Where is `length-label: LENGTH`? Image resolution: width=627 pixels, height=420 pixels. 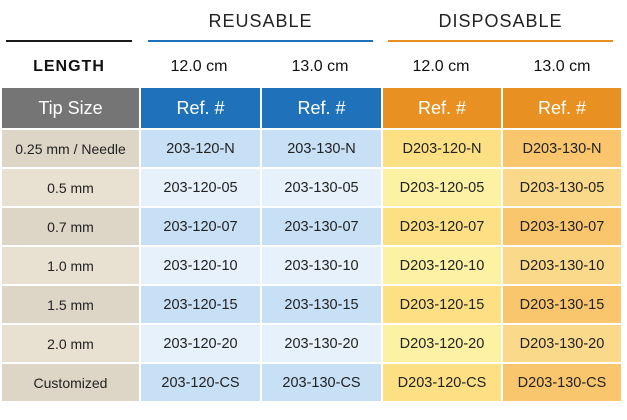 length-label: LENGTH is located at coordinates (69, 66).